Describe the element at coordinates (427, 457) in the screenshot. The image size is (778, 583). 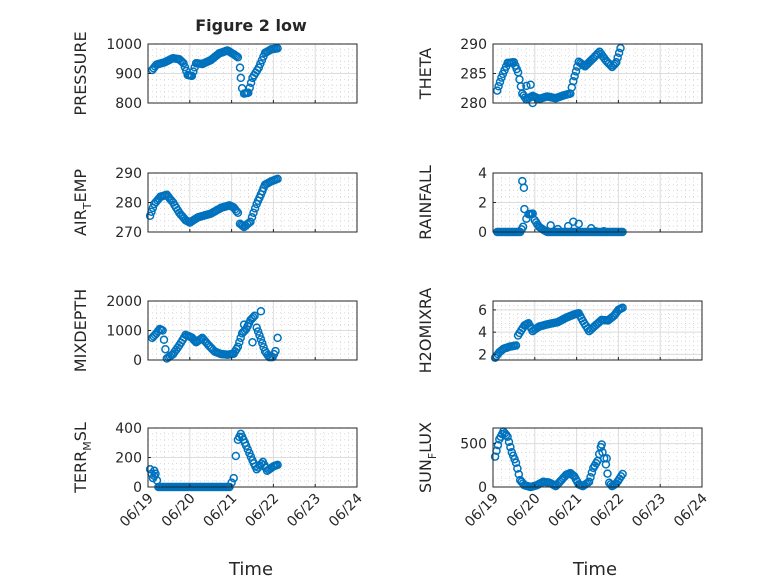
I see `y-axis-label: SUNFLUX` at that location.